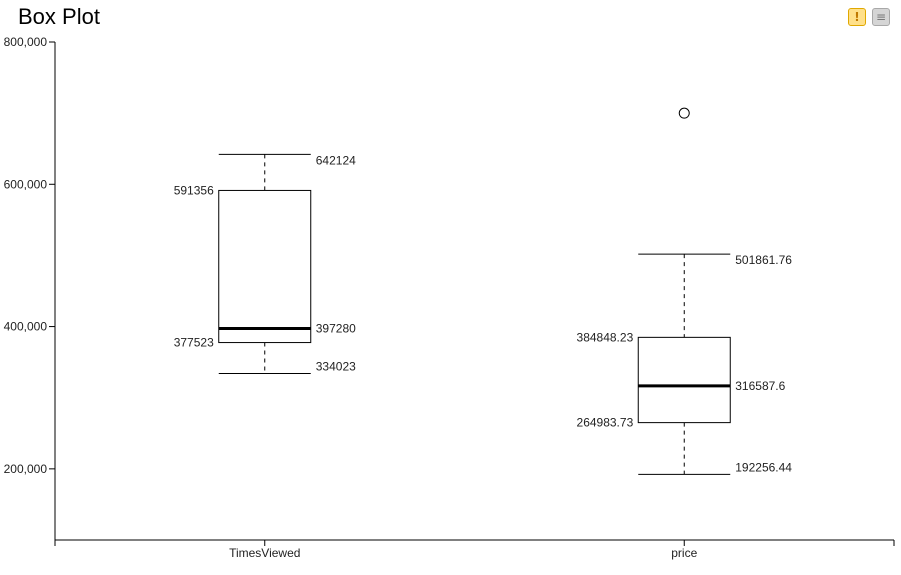  I want to click on whisker-high-label: 501861.76, so click(763, 260).